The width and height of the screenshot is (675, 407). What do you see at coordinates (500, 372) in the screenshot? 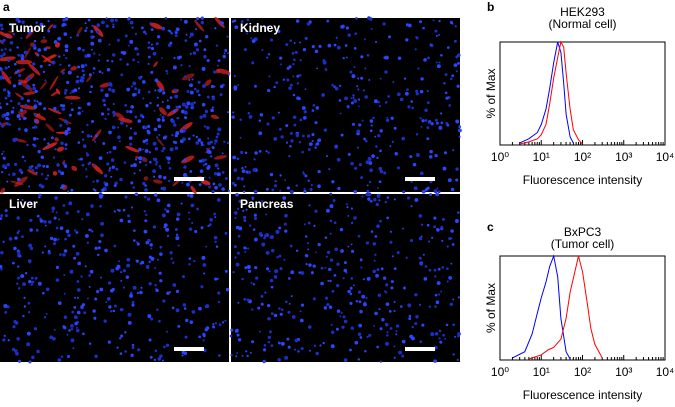
I see `x-tick-label: 10⁰` at bounding box center [500, 372].